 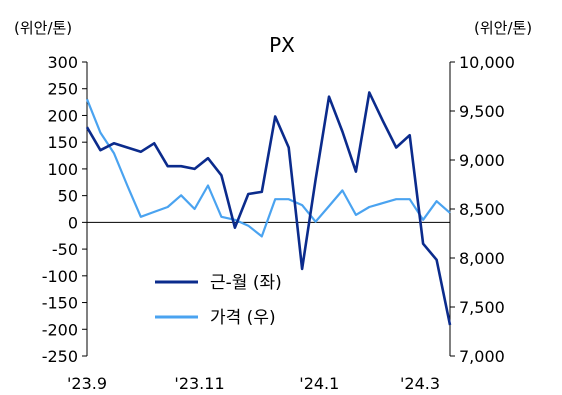 What do you see at coordinates (246, 283) in the screenshot?
I see `legend-label-spread: 근-월 (좌)` at bounding box center [246, 283].